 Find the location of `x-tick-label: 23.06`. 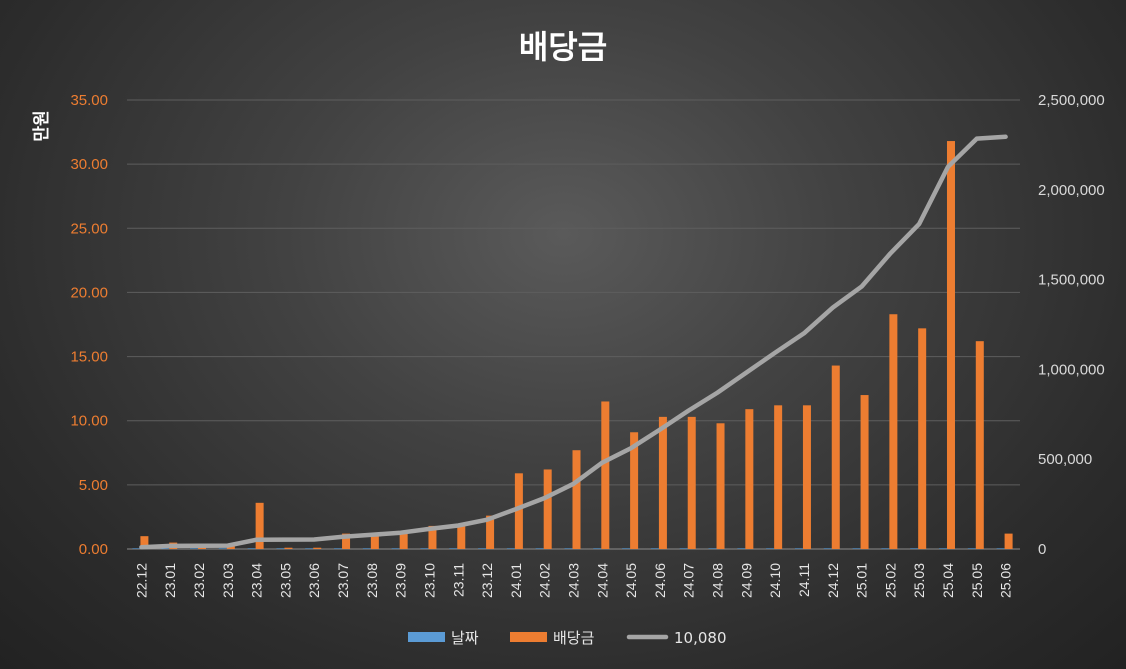

x-tick-label: 23.06 is located at coordinates (314, 580).